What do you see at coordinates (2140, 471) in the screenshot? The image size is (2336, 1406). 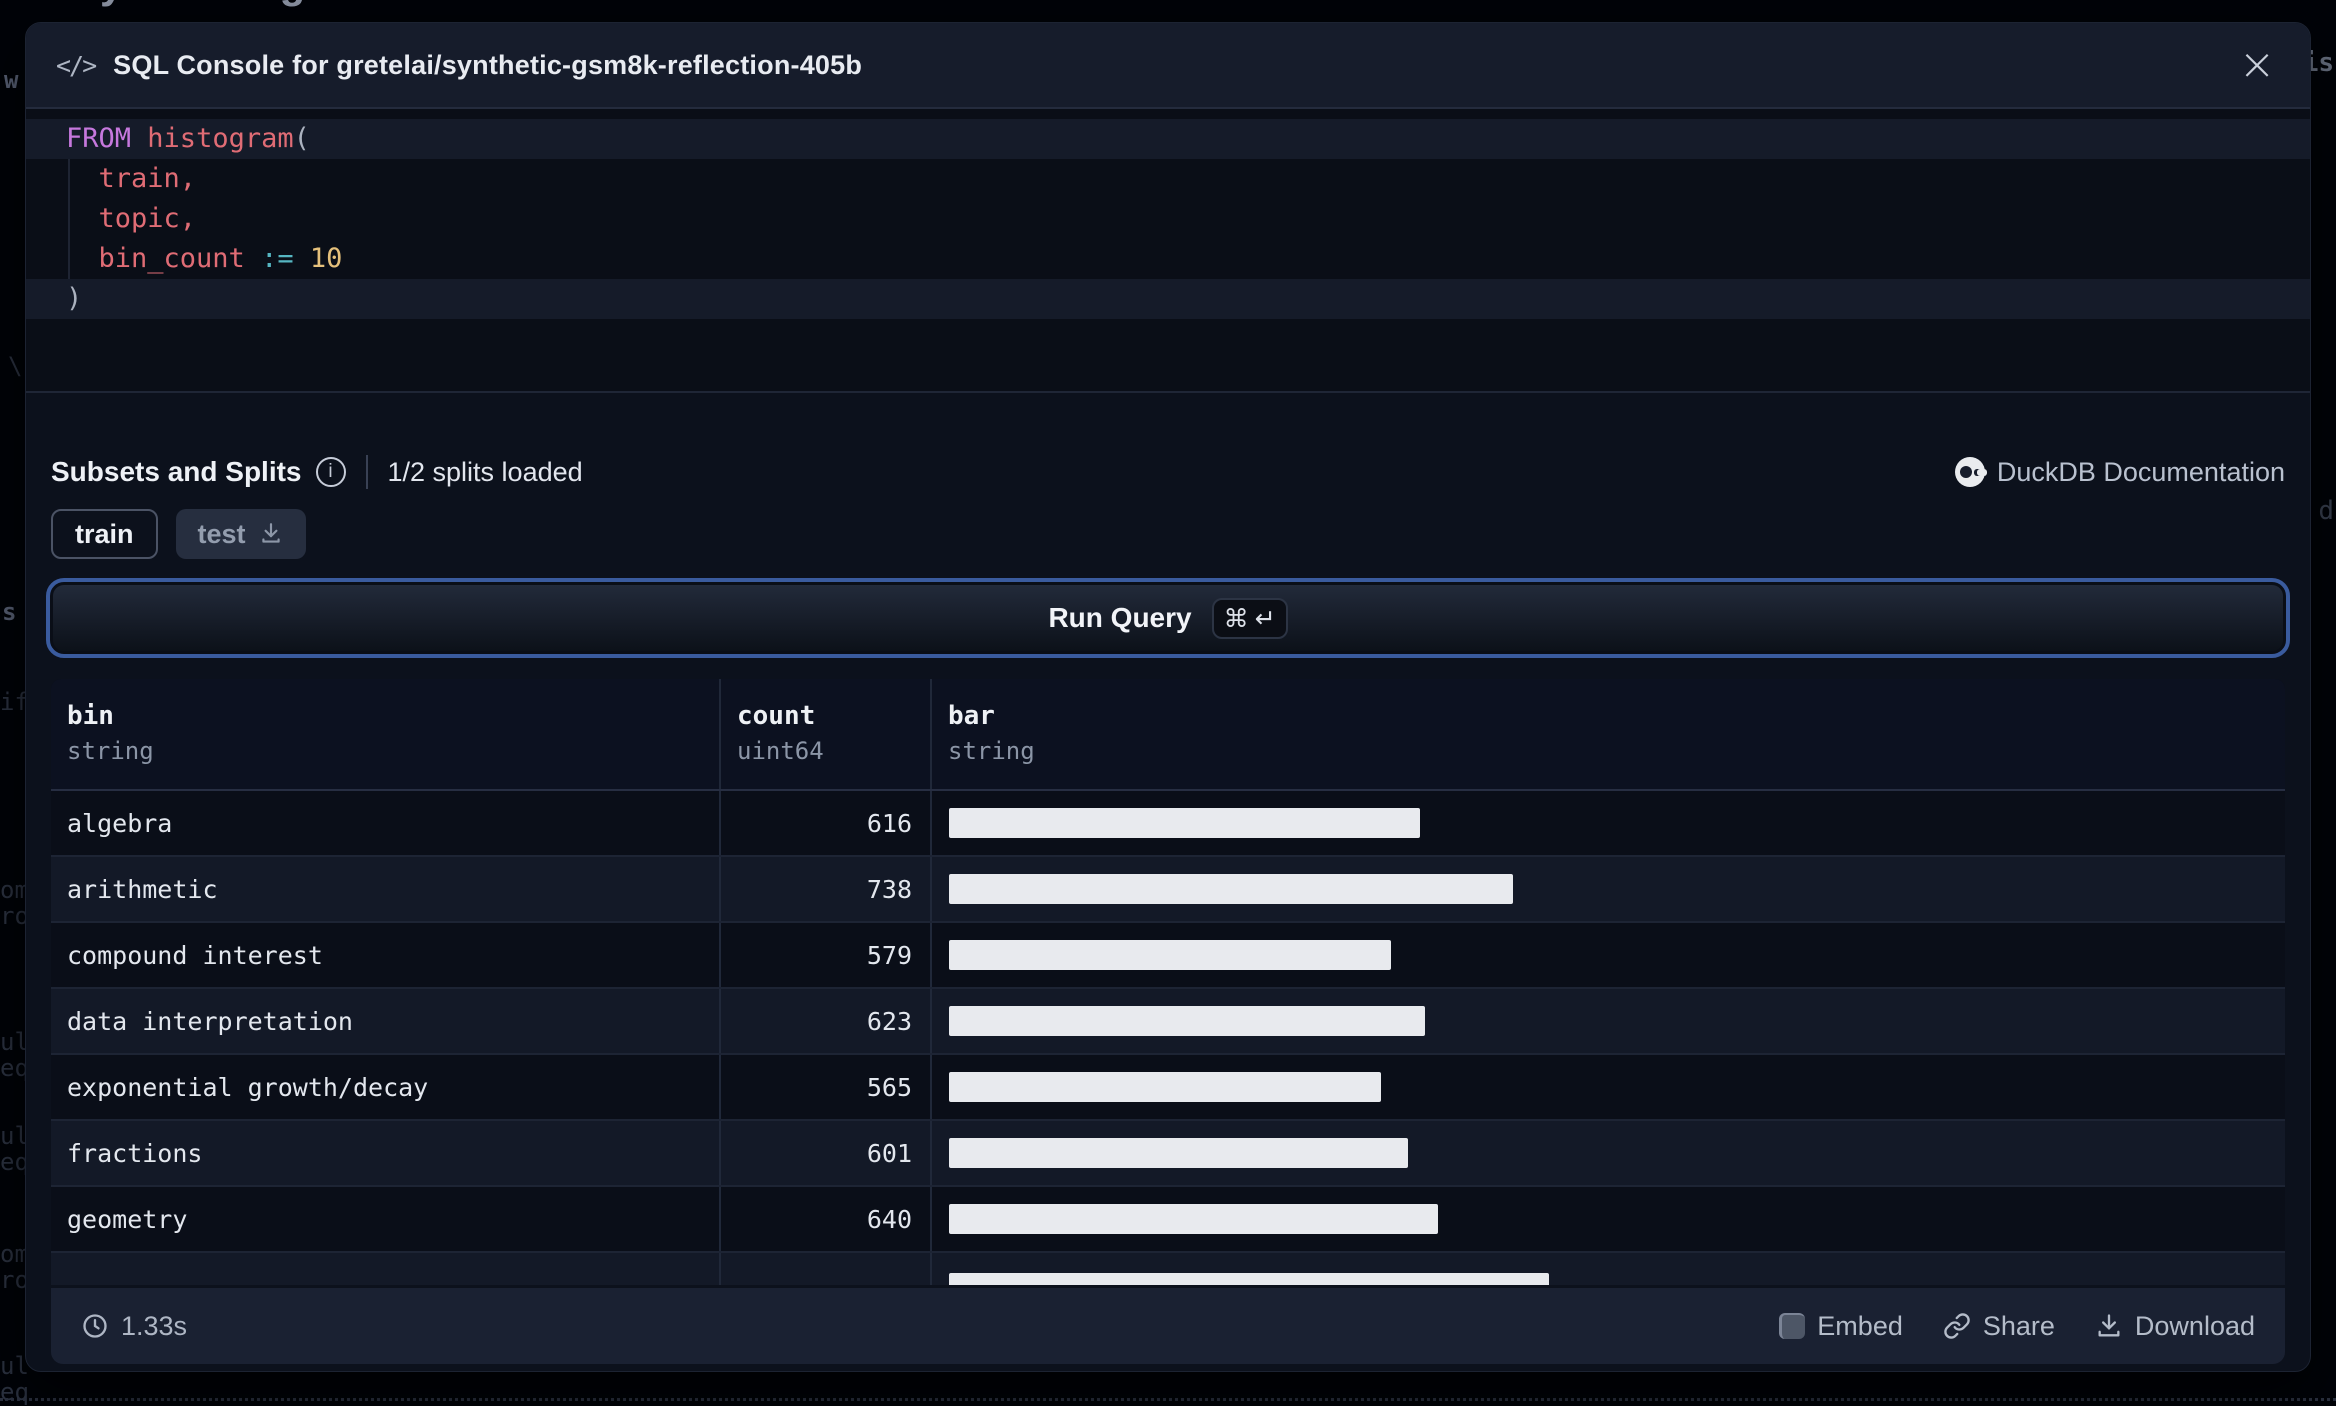 I see `duckdb-documentation-label: DuckDB Documentation` at bounding box center [2140, 471].